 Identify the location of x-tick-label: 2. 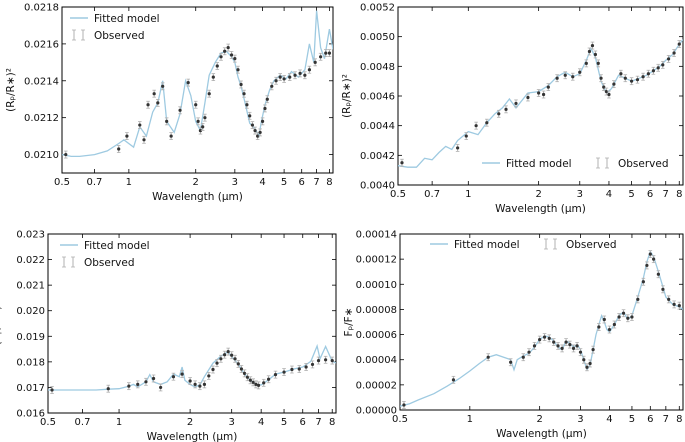
(190, 422).